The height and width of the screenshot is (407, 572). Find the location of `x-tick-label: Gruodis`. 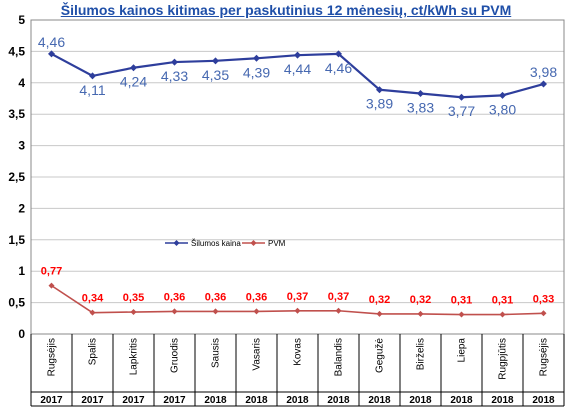

x-tick-label: Gruodis is located at coordinates (175, 355).